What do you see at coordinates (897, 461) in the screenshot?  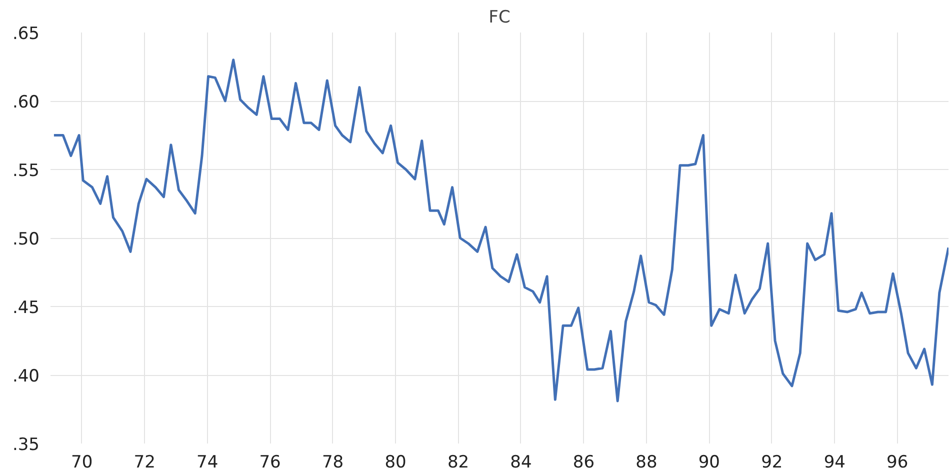 I see `x-tick-label: 96` at bounding box center [897, 461].